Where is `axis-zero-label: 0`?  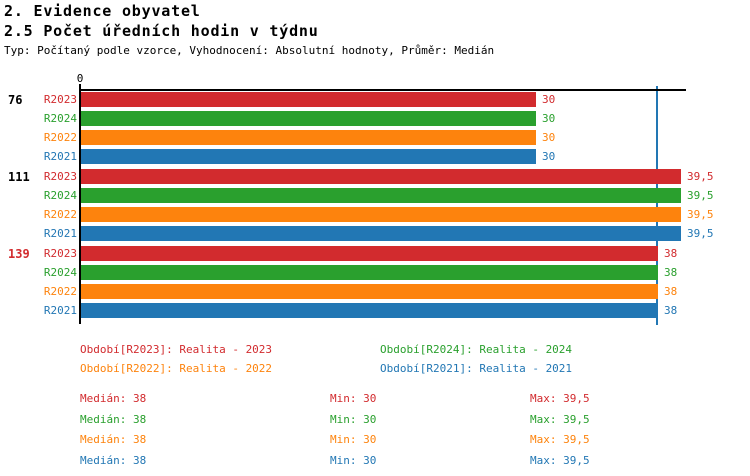 axis-zero-label: 0 is located at coordinates (80, 78).